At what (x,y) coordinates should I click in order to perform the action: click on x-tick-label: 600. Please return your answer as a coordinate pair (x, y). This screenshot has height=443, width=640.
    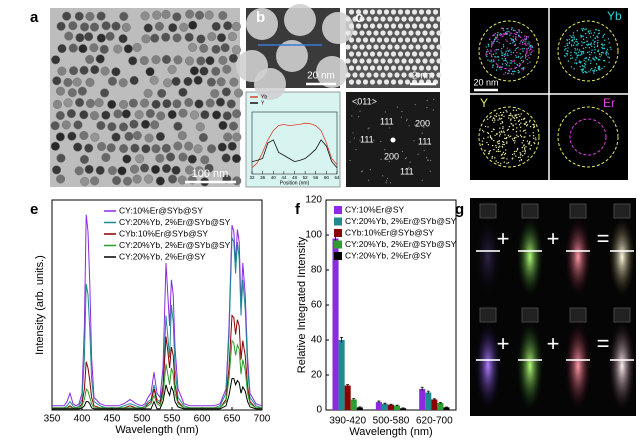
    Looking at the image, I should click on (202, 419).